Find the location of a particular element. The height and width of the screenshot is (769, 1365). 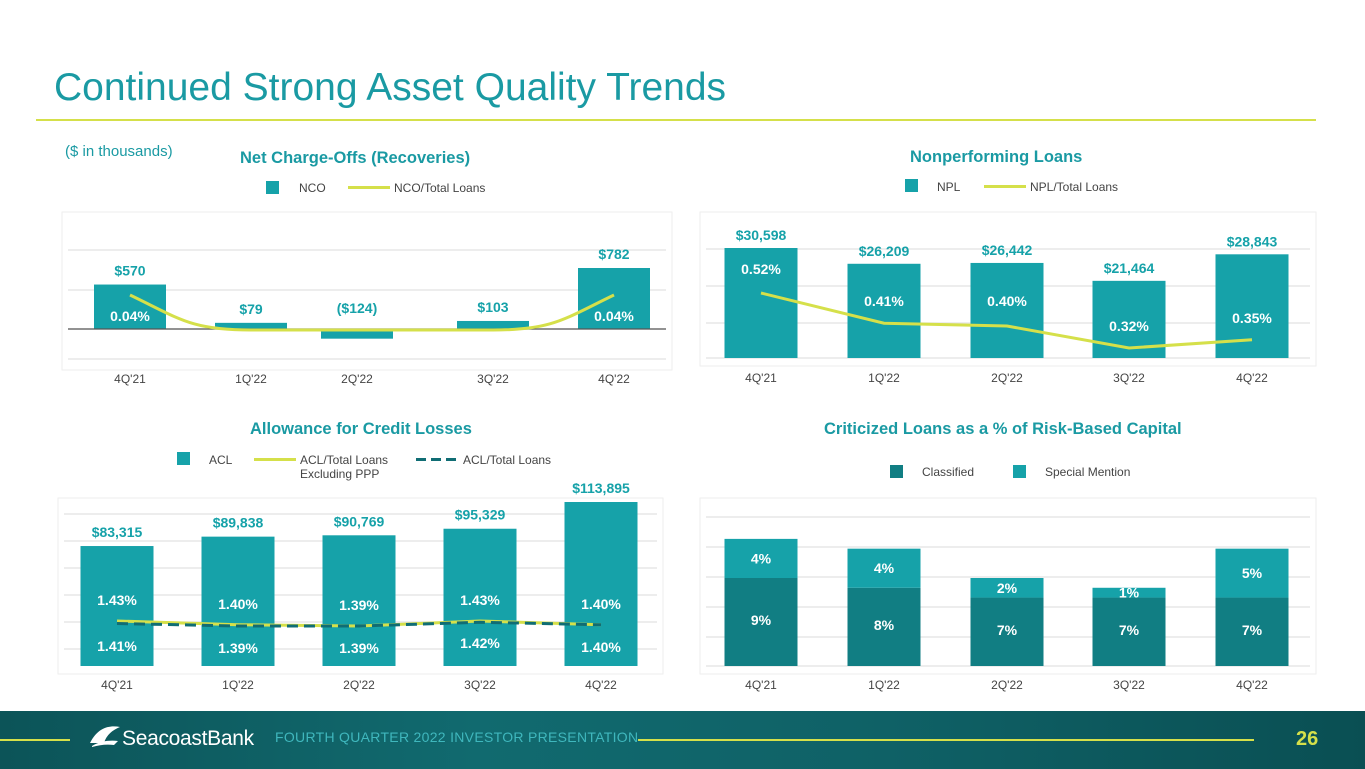

acl-value-label: $113,895 is located at coordinates (601, 488).